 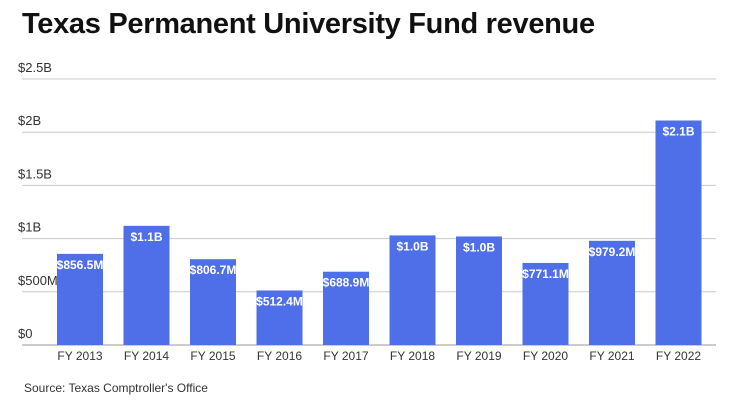 I want to click on data-label: $688.9M, so click(x=346, y=283).